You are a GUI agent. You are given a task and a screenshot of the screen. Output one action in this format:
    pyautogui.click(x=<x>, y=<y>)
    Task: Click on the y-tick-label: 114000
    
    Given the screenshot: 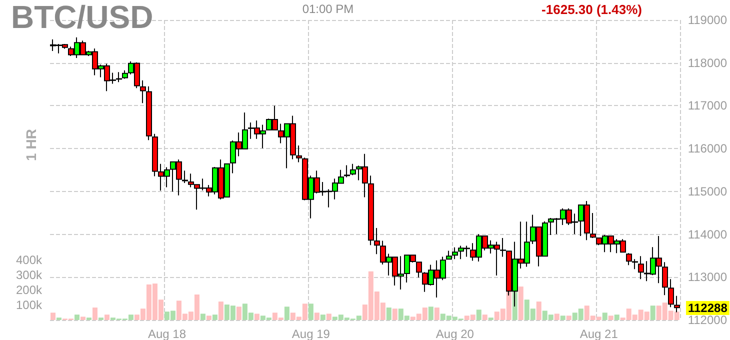 What is the action you would take?
    pyautogui.click(x=708, y=234)
    